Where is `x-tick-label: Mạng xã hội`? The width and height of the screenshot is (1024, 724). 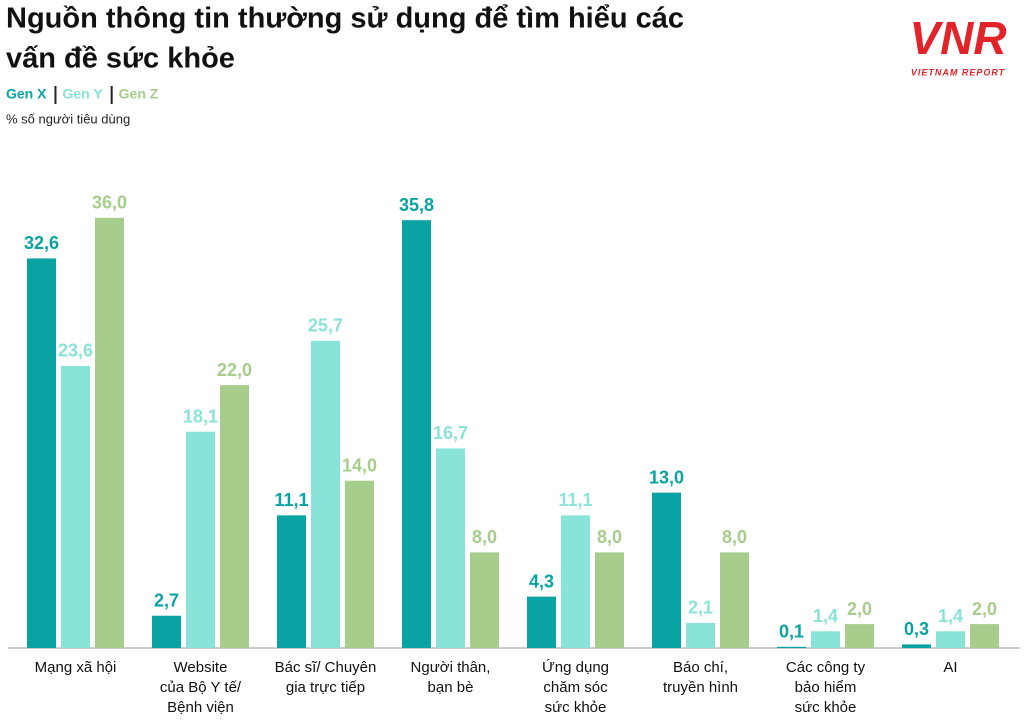
x-tick-label: Mạng xã hội is located at coordinates (76, 667).